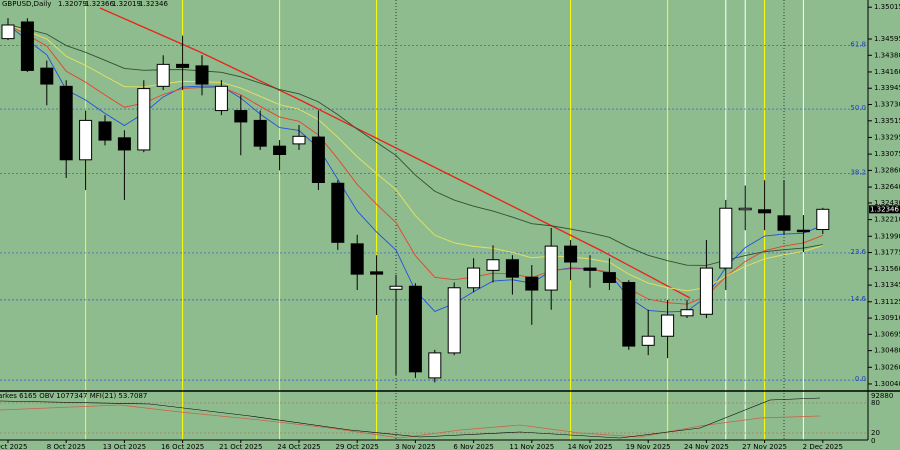 The image size is (900, 450). I want to click on y-tick-label: 1.33730, so click(887, 105).